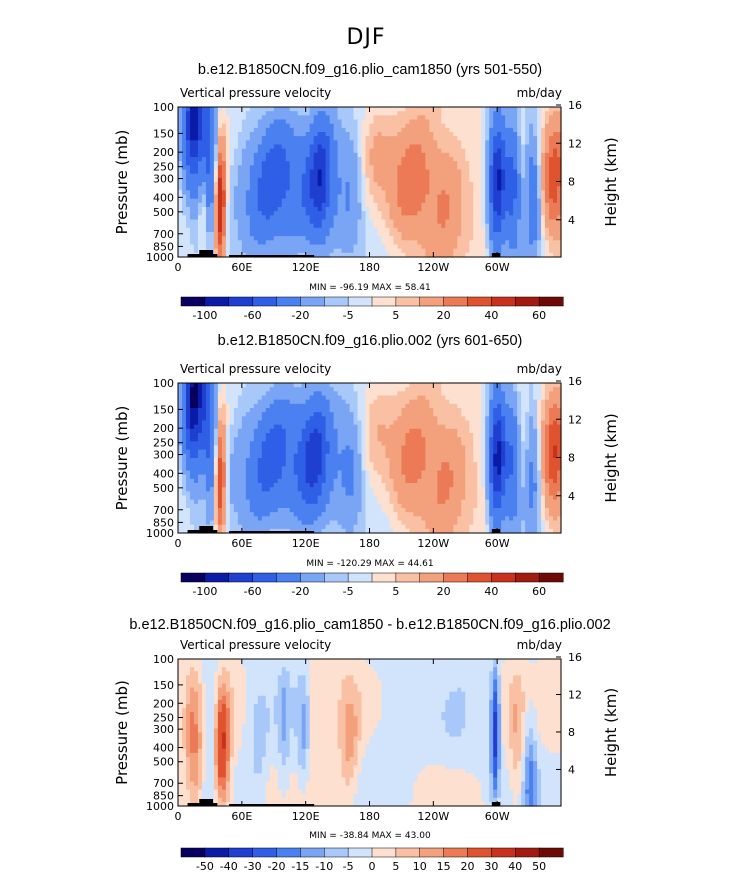  I want to click on topography-andes, so click(496, 255).